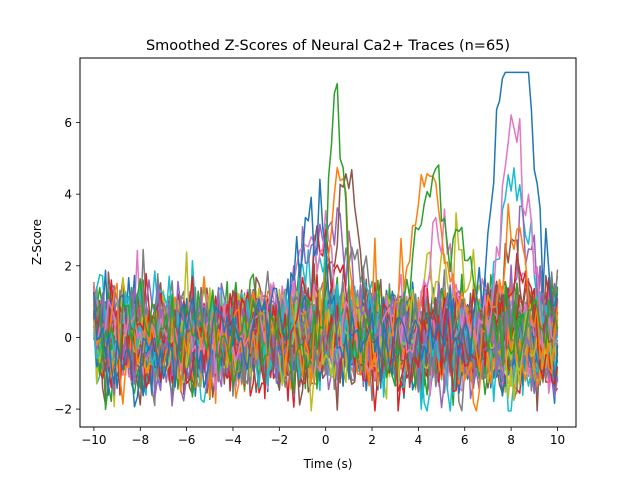 The image size is (640, 484). Describe the element at coordinates (557, 440) in the screenshot. I see `x-tick-label: 10` at that location.